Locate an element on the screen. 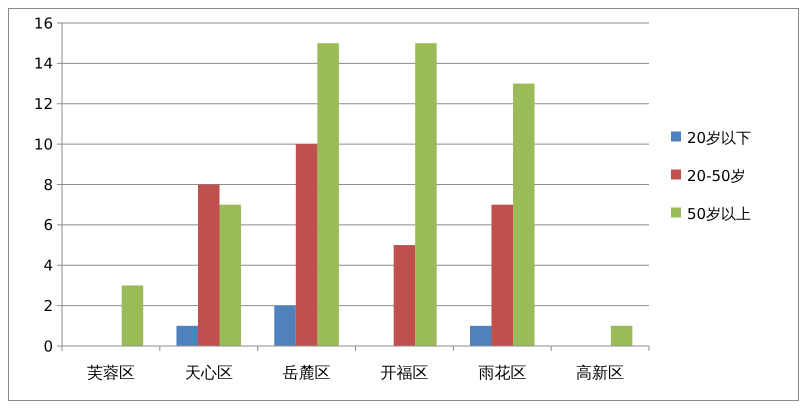 The image size is (807, 409). x-tick-label: 高新区 is located at coordinates (600, 372).